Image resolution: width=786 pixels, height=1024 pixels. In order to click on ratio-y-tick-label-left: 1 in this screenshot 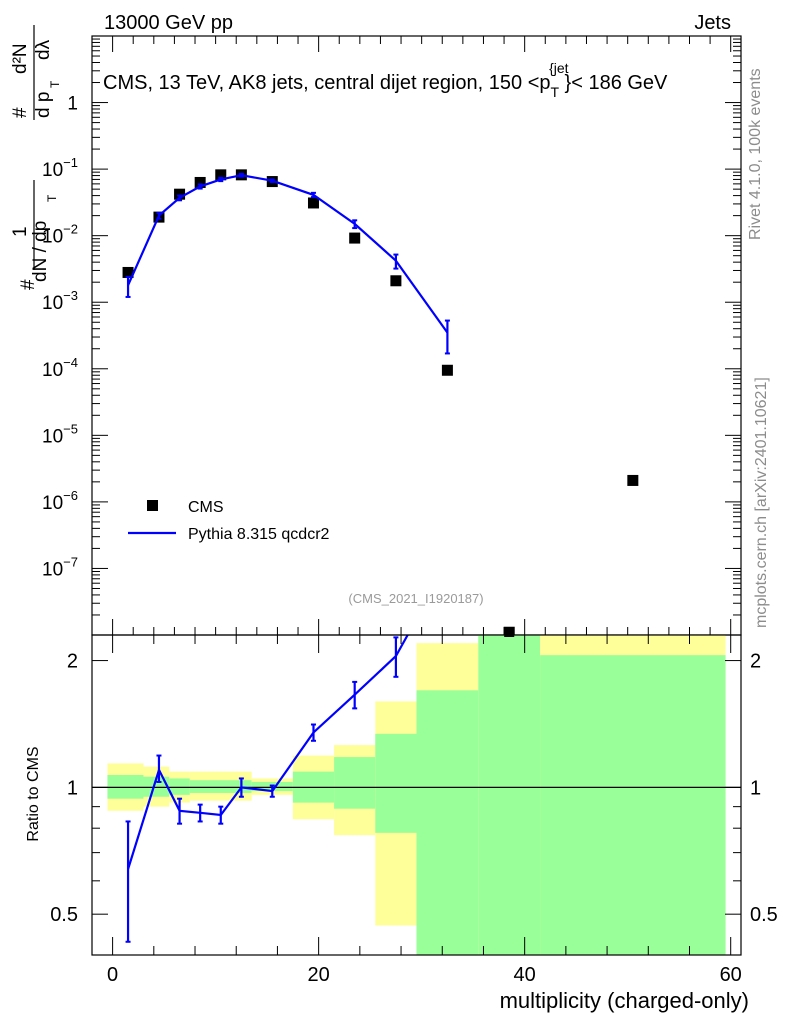, I will do `click(72, 788)`.